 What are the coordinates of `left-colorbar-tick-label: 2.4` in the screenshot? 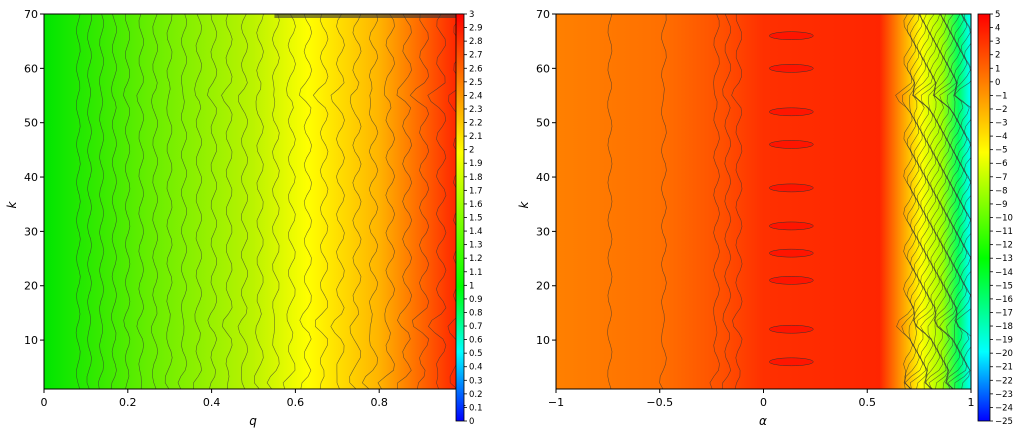 It's located at (476, 96).